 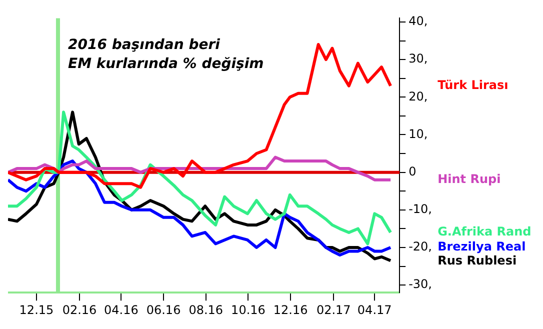 What do you see at coordinates (79, 309) in the screenshot?
I see `x-tick-label: 02.16` at bounding box center [79, 309].